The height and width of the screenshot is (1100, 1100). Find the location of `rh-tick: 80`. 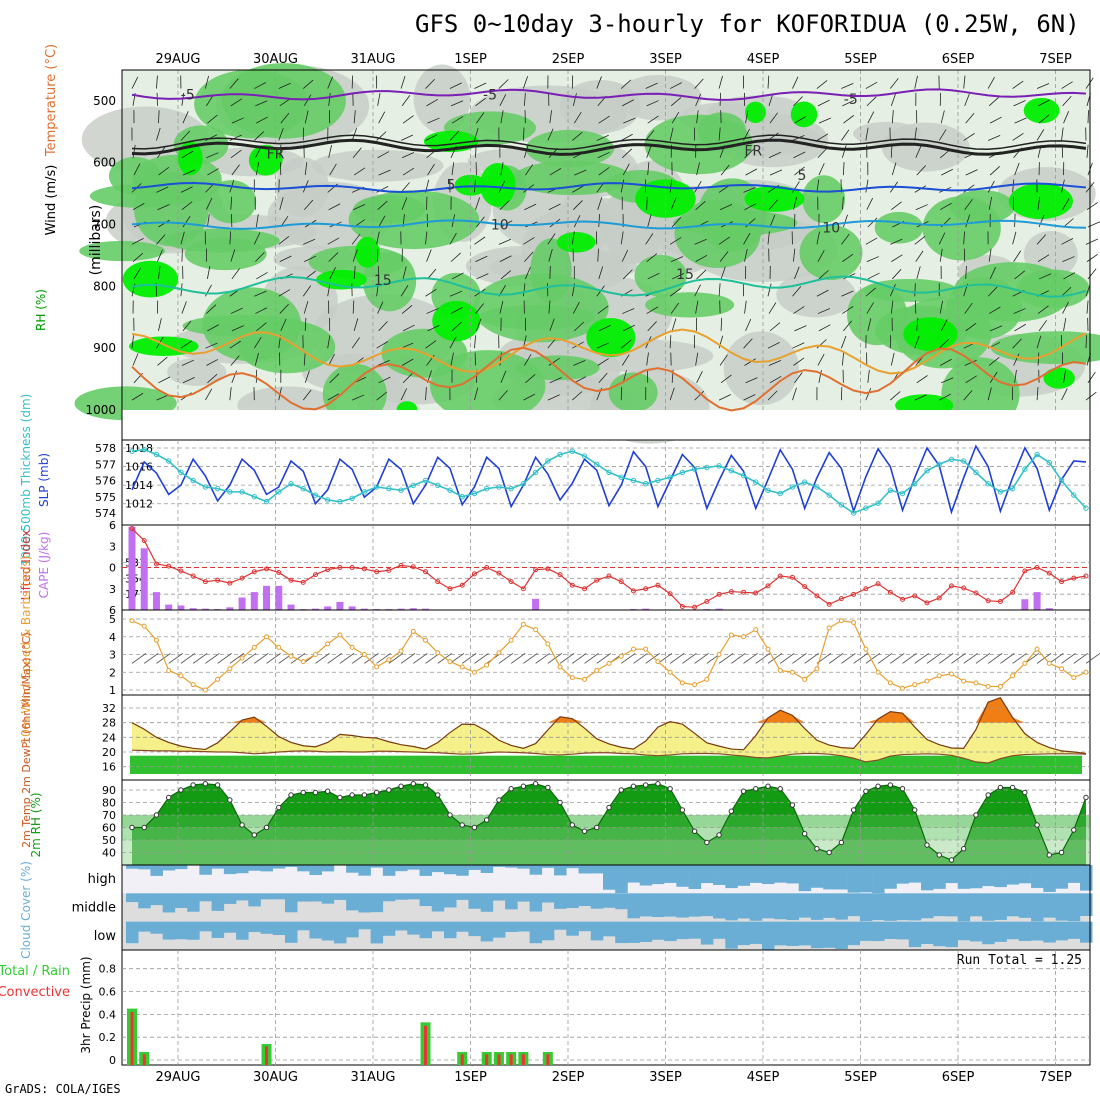

rh-tick: 80 is located at coordinates (109, 803).